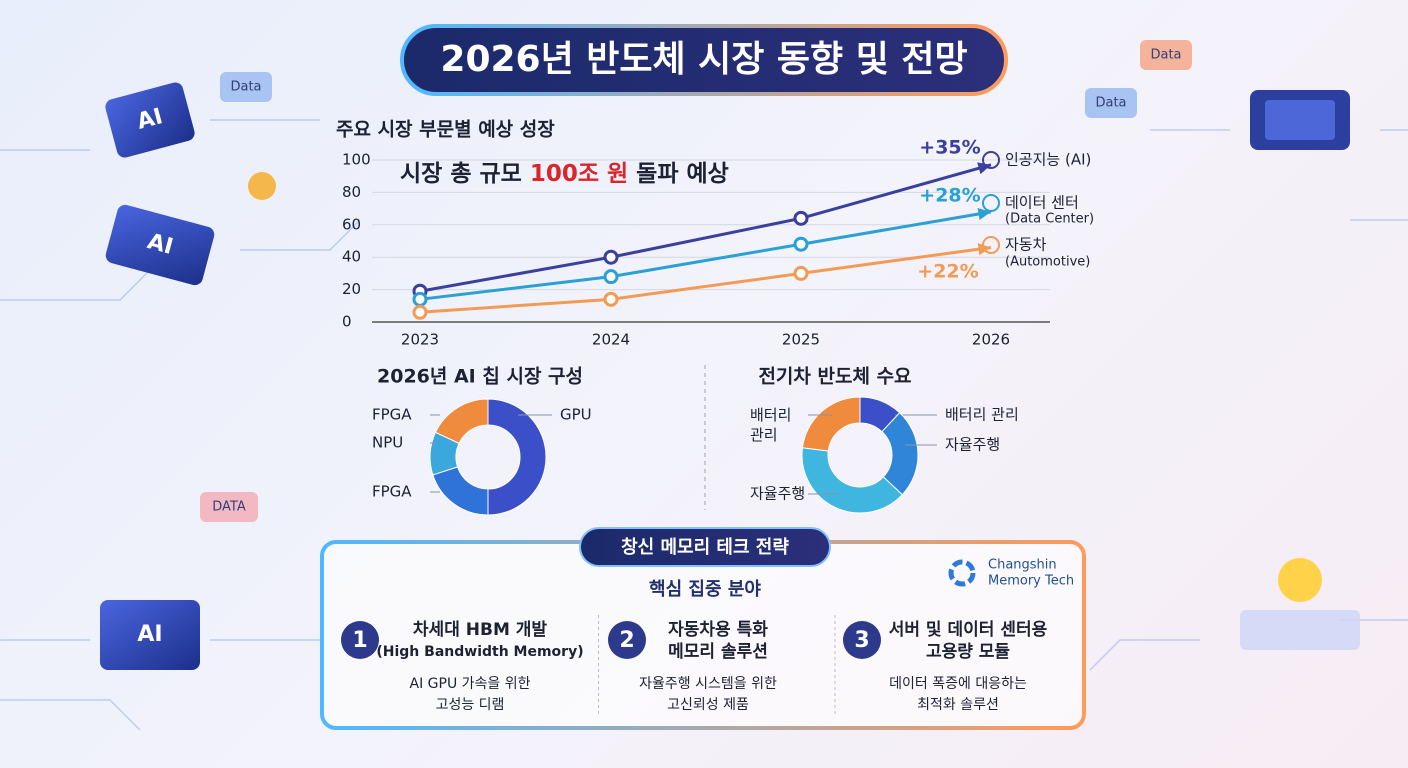  Describe the element at coordinates (1047, 262) in the screenshot. I see `legend-name-en: (Automotive)` at that location.